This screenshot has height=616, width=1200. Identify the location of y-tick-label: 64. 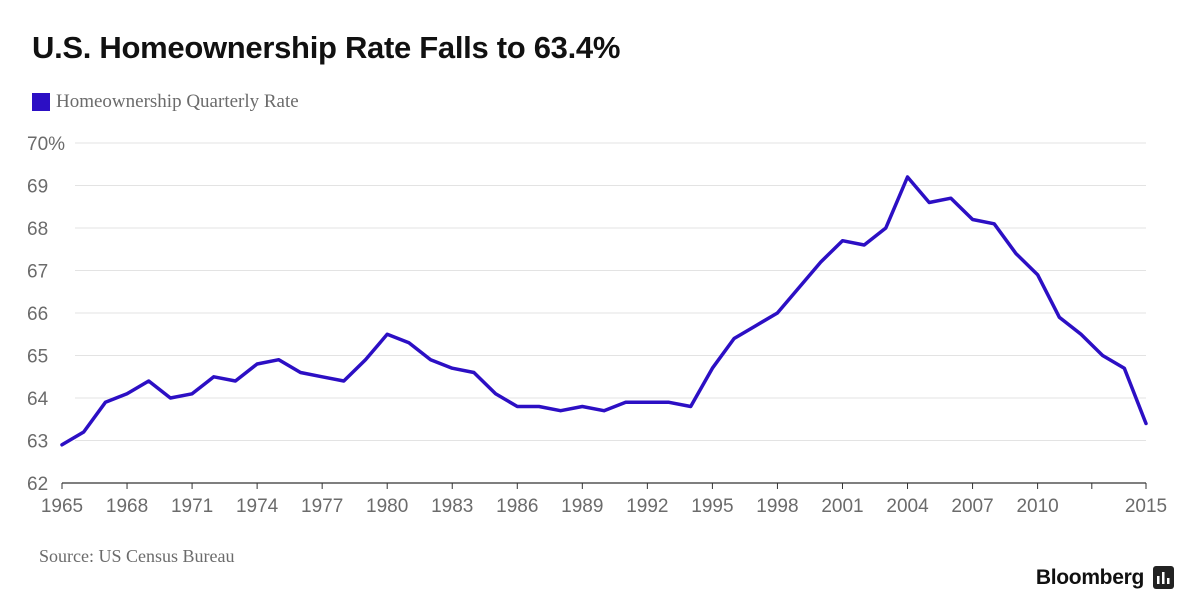
(38, 399).